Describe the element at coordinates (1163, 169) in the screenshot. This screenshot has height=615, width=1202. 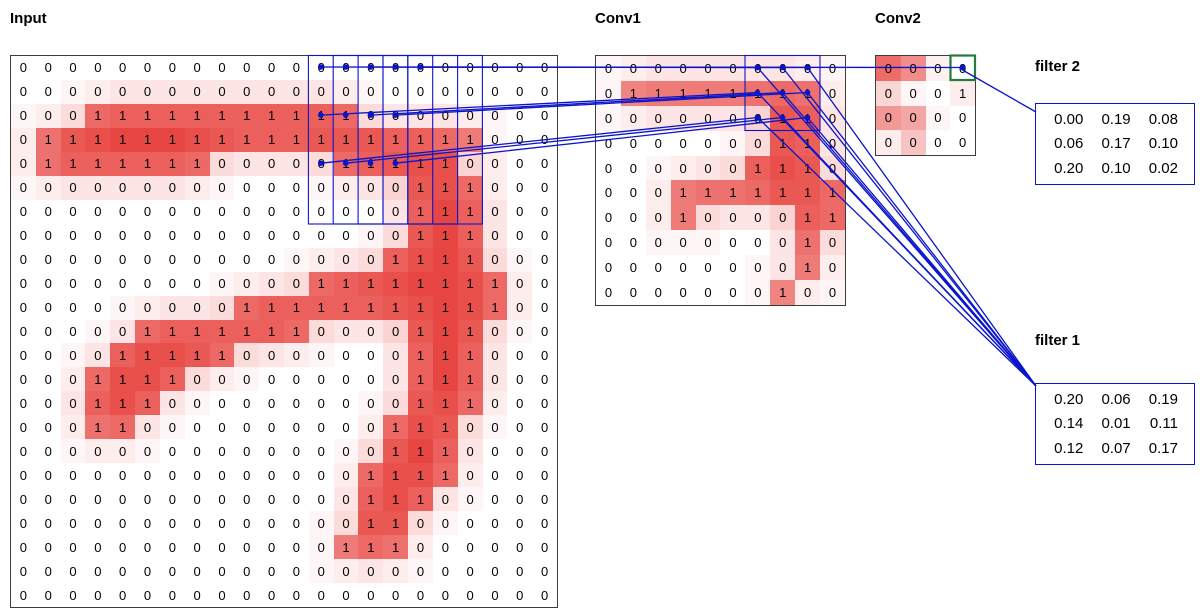
I see `filter-value: 0.02` at that location.